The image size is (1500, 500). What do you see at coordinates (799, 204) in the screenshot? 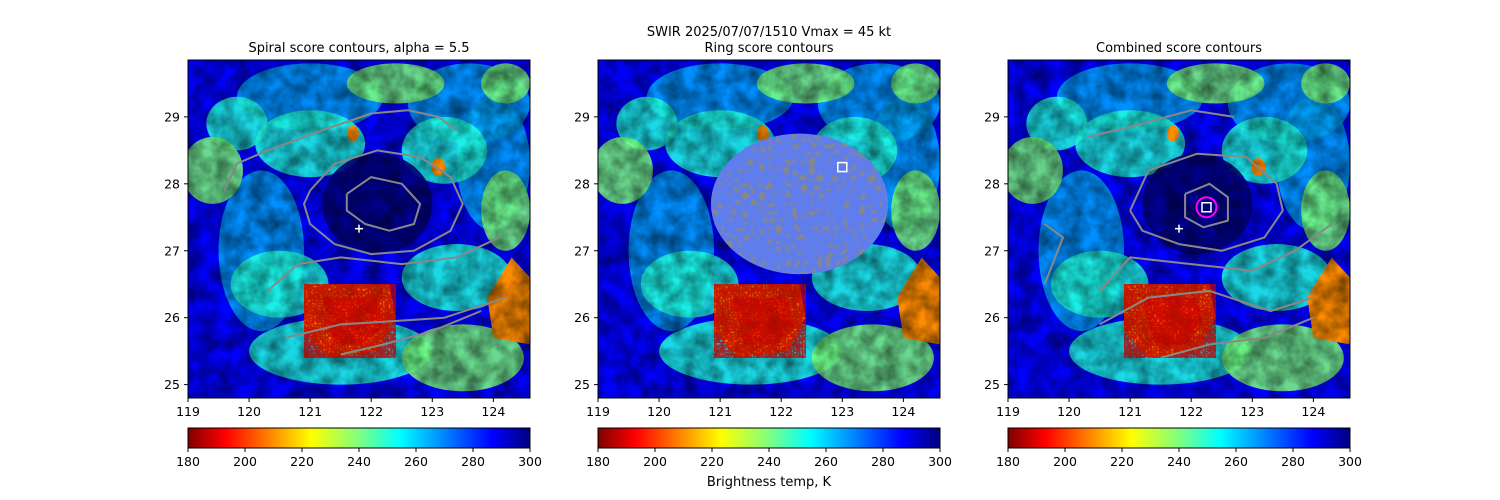
I see `ring-score-region` at bounding box center [799, 204].